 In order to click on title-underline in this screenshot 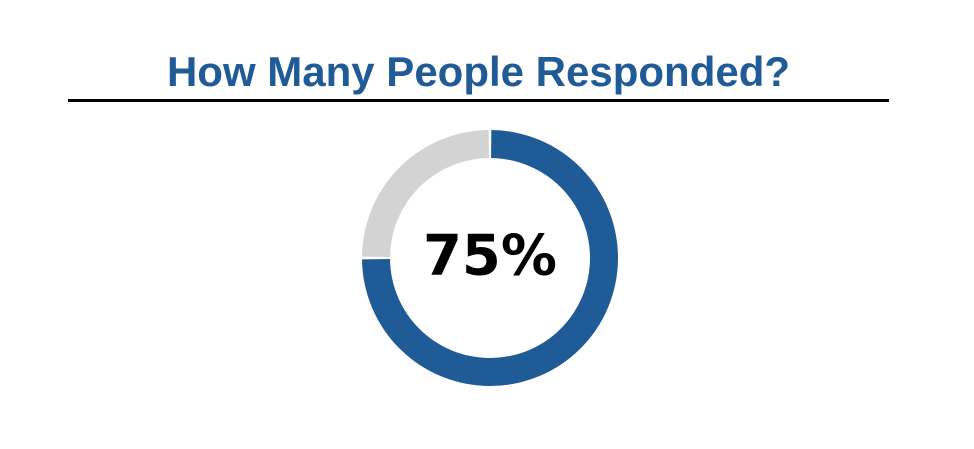, I will do `click(478, 100)`.